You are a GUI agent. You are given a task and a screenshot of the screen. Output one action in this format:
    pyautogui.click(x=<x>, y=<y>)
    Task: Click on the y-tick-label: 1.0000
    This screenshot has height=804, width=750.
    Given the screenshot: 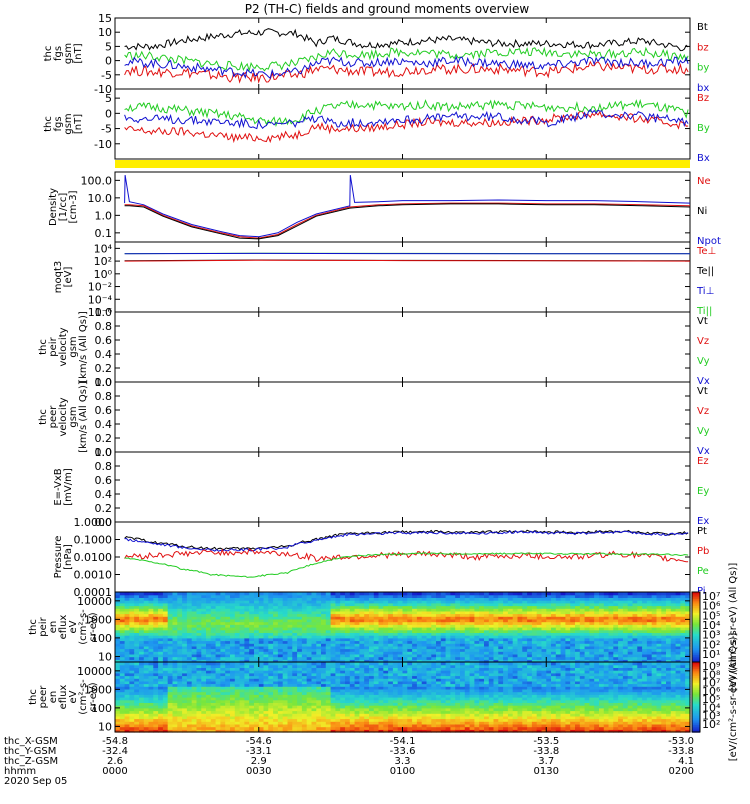 What is the action you would take?
    pyautogui.click(x=93, y=522)
    